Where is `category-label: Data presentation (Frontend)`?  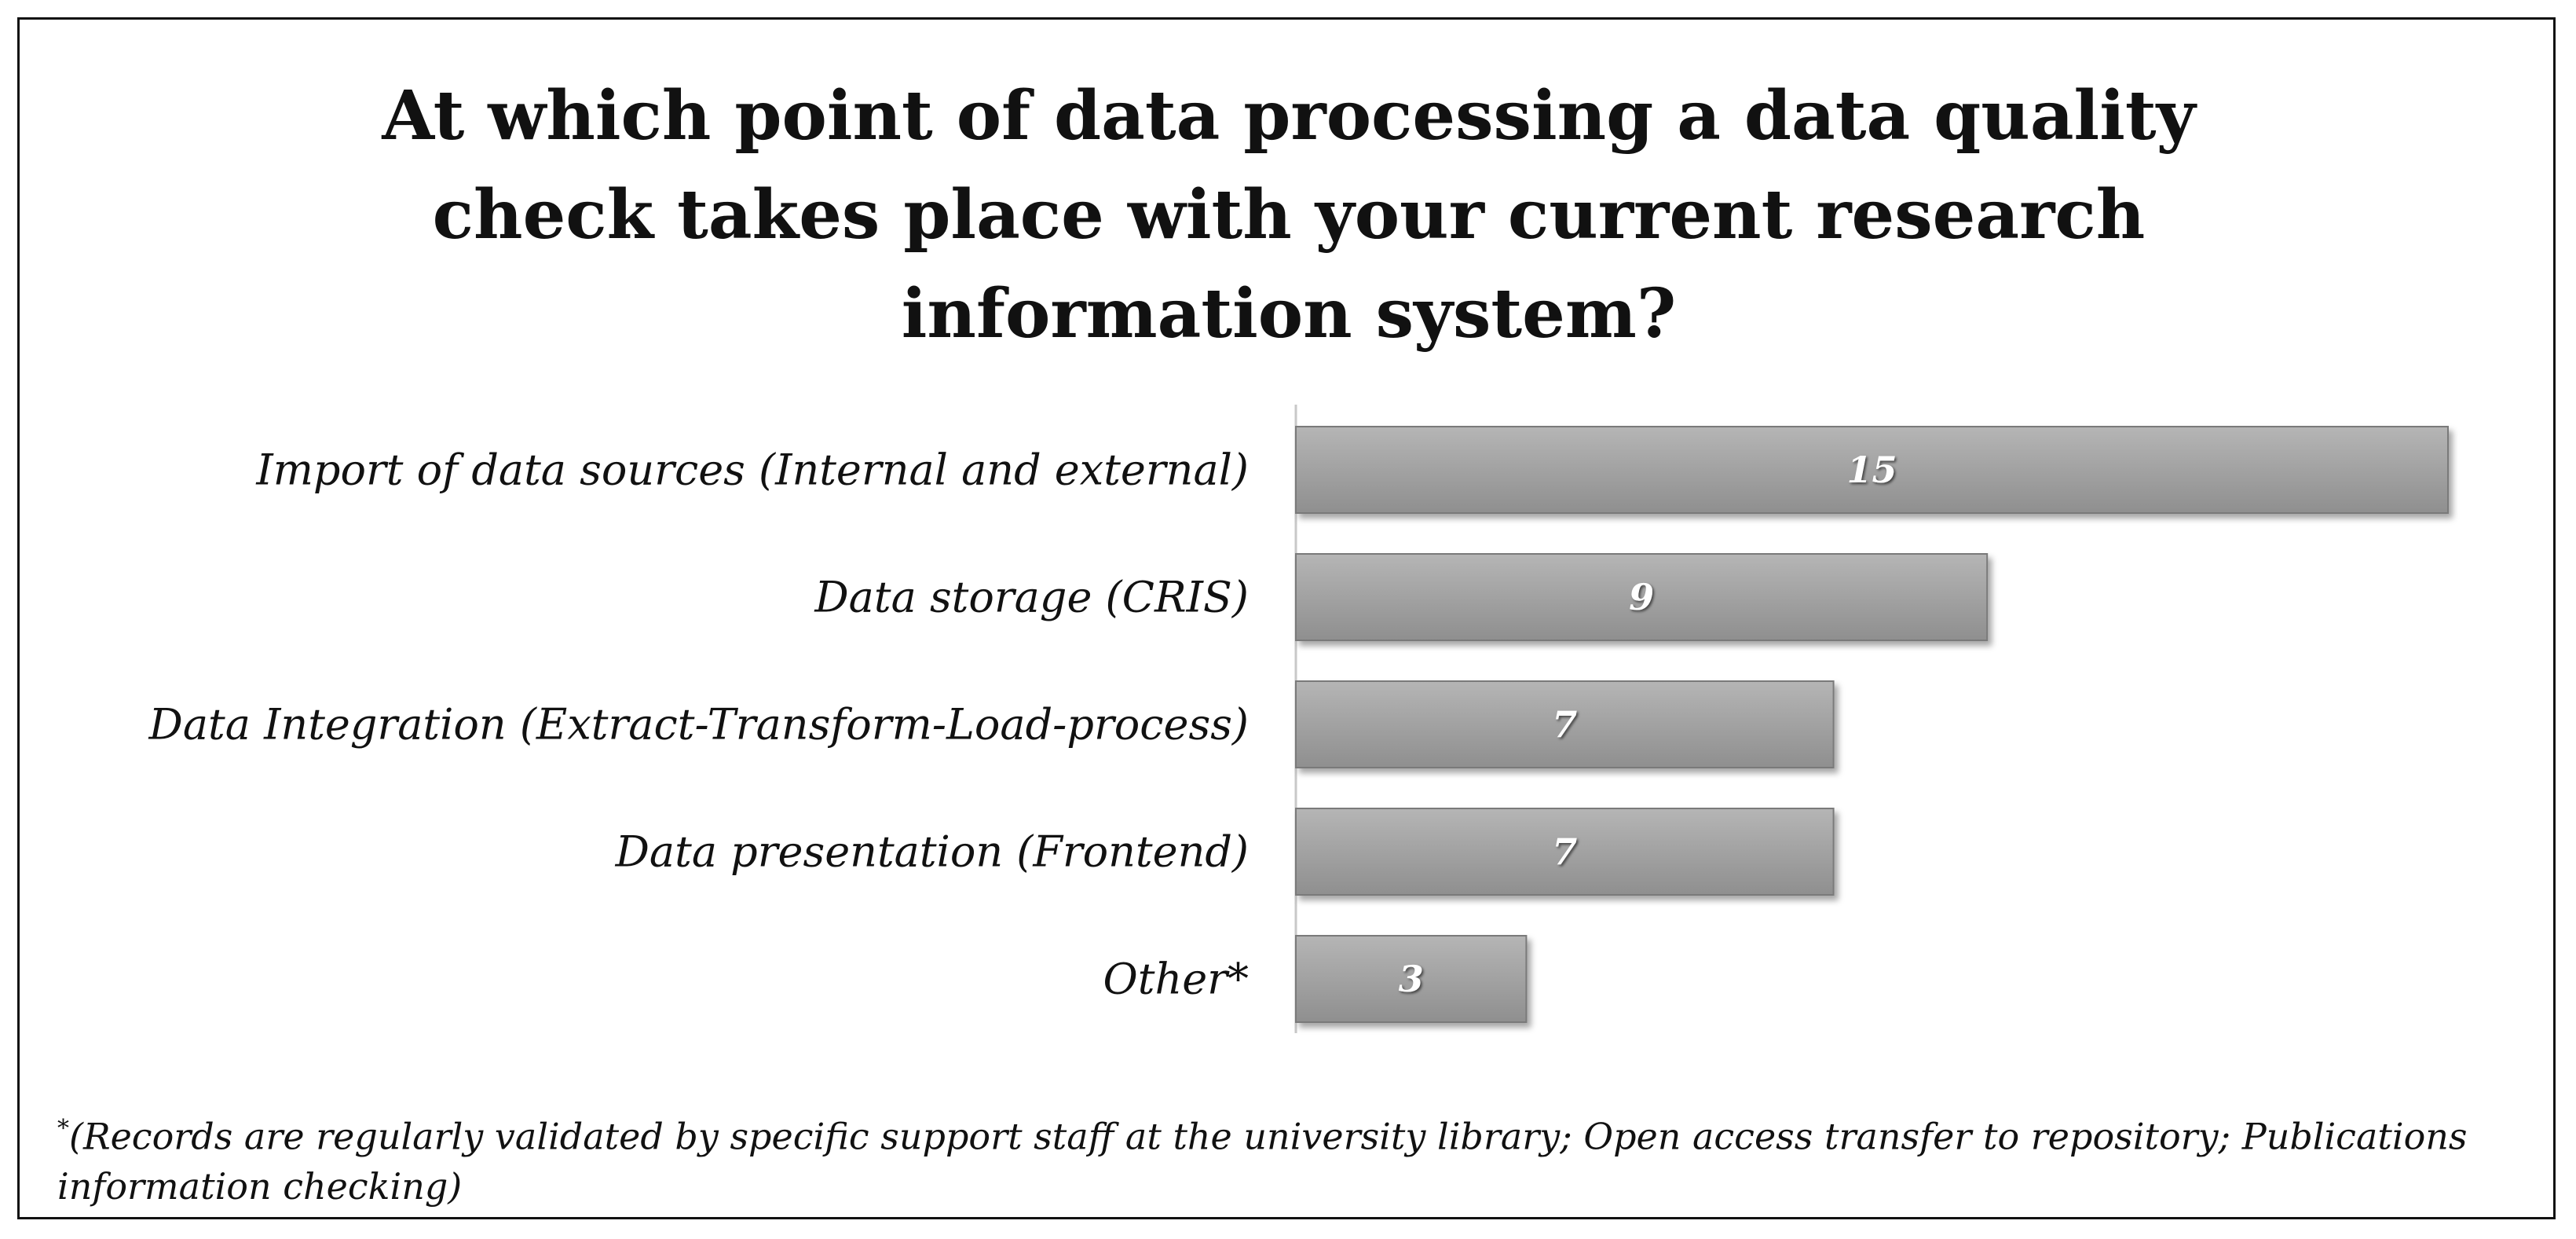 category-label: Data presentation (Frontend) is located at coordinates (932, 852).